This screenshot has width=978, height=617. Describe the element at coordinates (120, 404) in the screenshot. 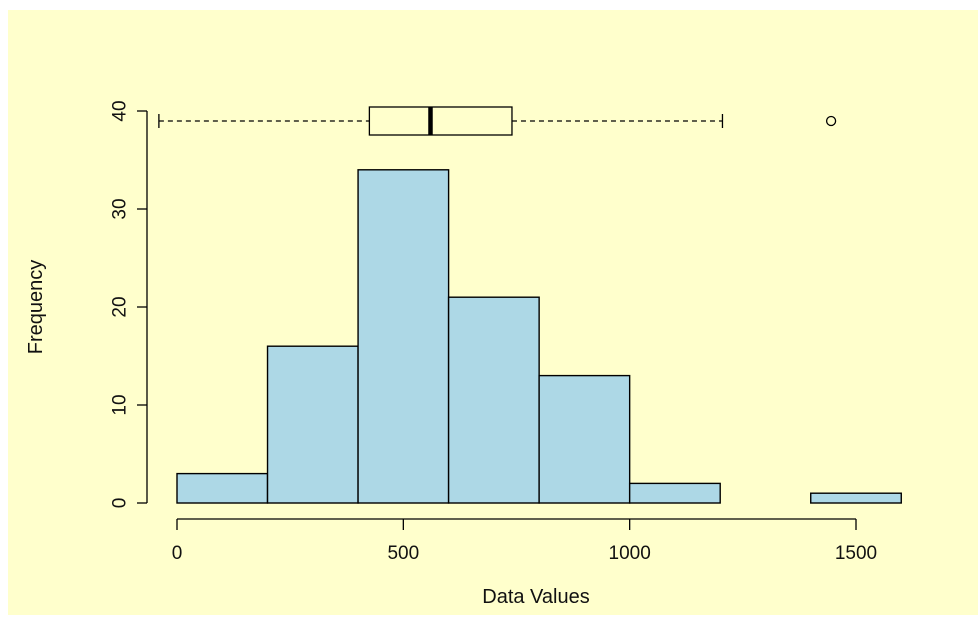

I see `y-tick-label: 10` at that location.